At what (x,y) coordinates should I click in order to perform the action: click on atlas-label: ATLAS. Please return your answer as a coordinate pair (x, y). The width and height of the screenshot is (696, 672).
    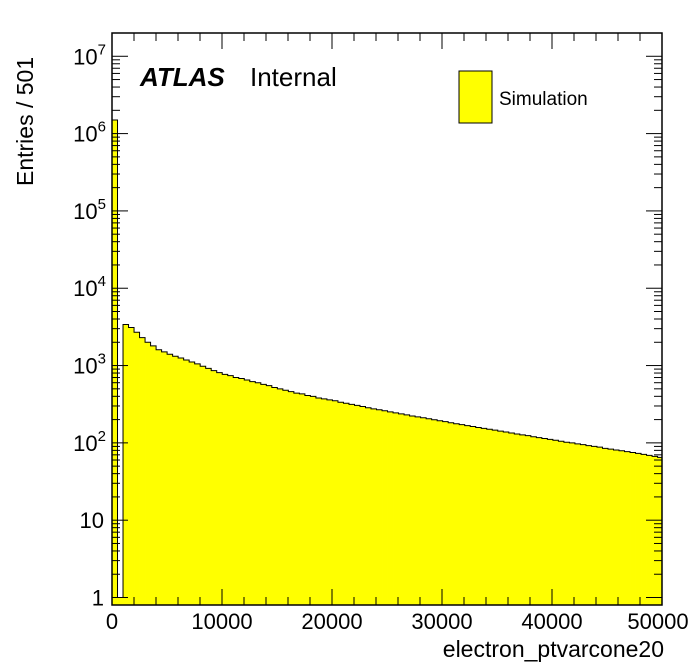
    Looking at the image, I should click on (182, 77).